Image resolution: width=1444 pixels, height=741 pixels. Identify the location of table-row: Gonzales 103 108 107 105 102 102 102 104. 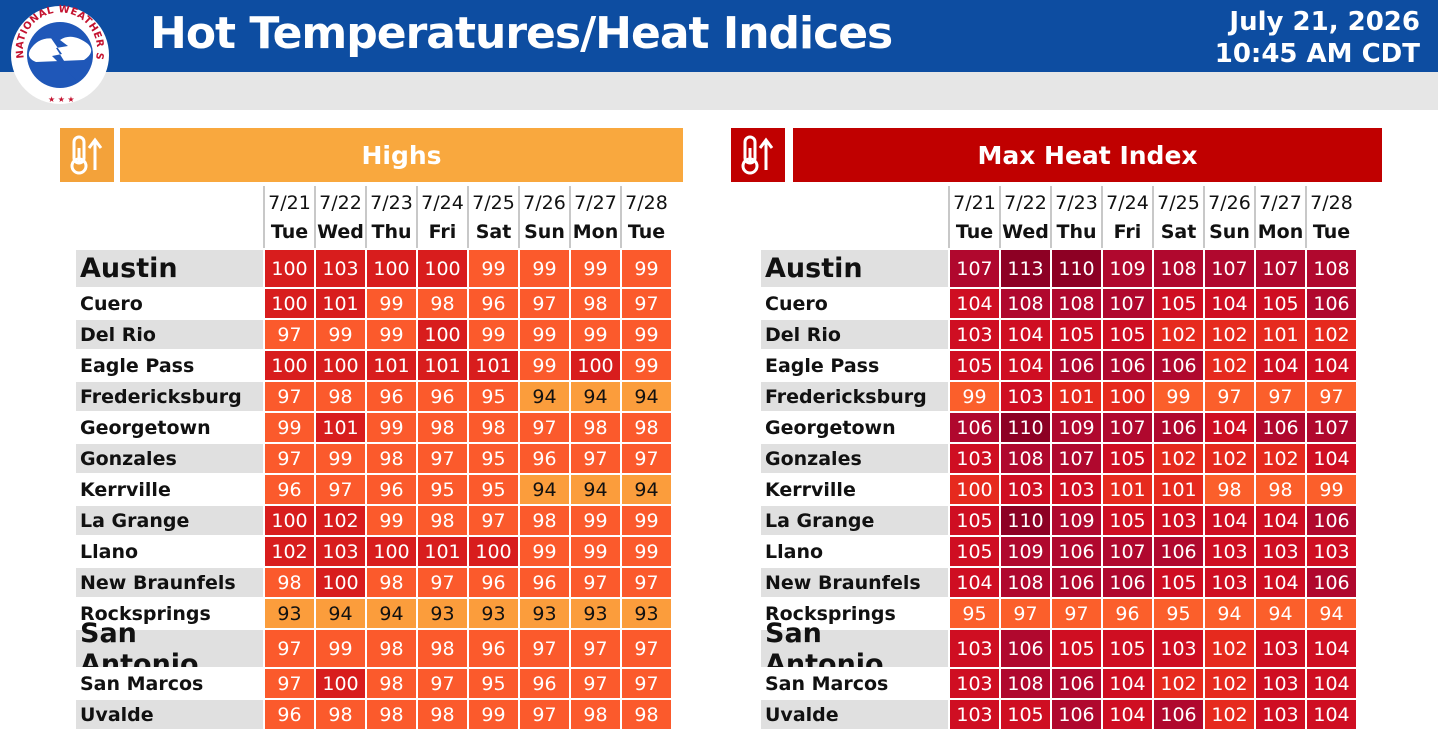
(1058, 457).